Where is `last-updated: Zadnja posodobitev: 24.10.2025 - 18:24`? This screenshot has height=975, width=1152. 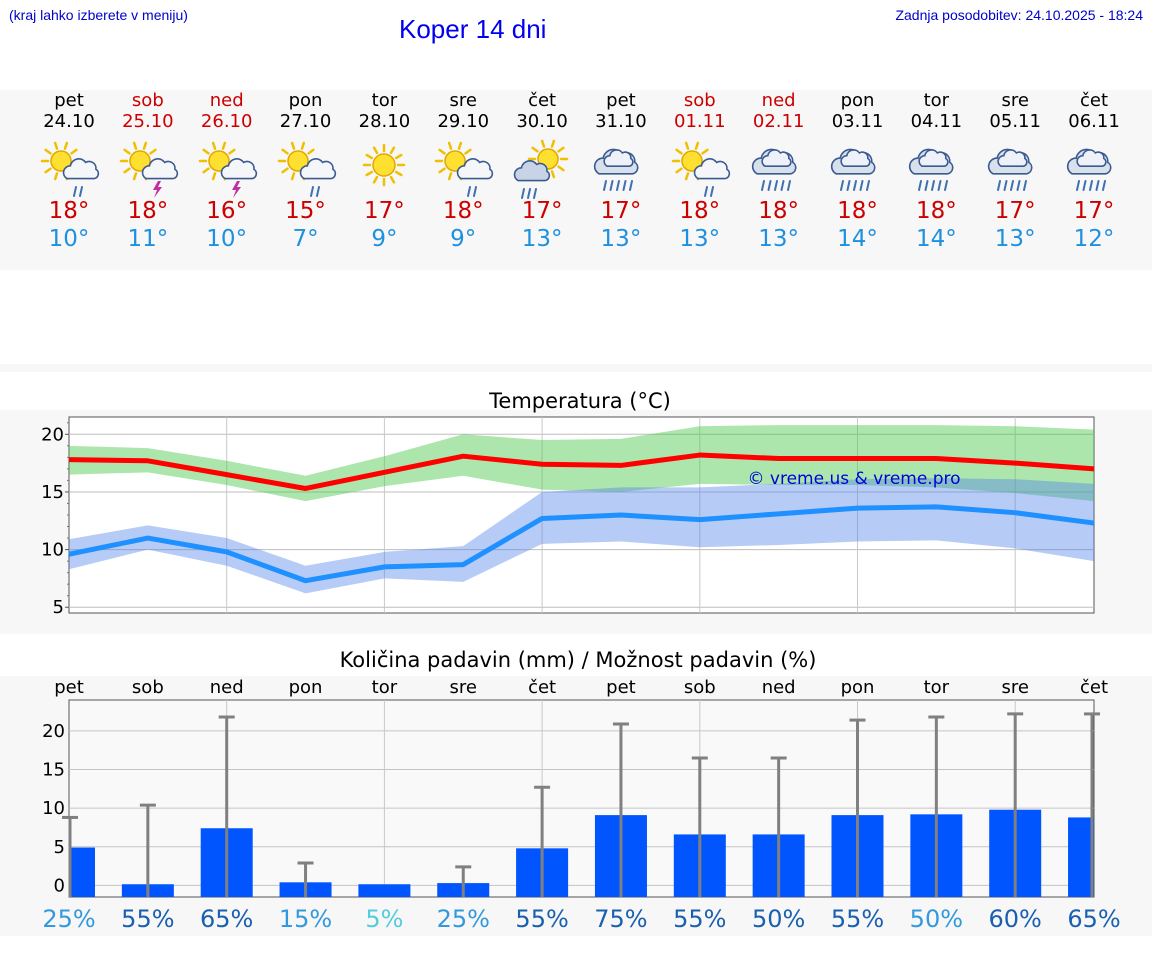
last-updated: Zadnja posodobitev: 24.10.2025 - 18:24 is located at coordinates (1019, 15).